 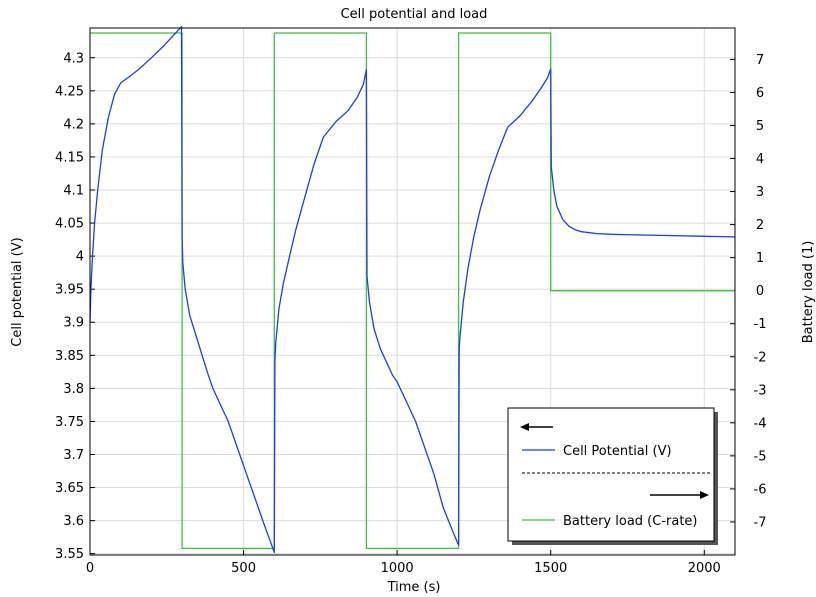 I want to click on y-right-tick-label: 2, so click(x=760, y=225).